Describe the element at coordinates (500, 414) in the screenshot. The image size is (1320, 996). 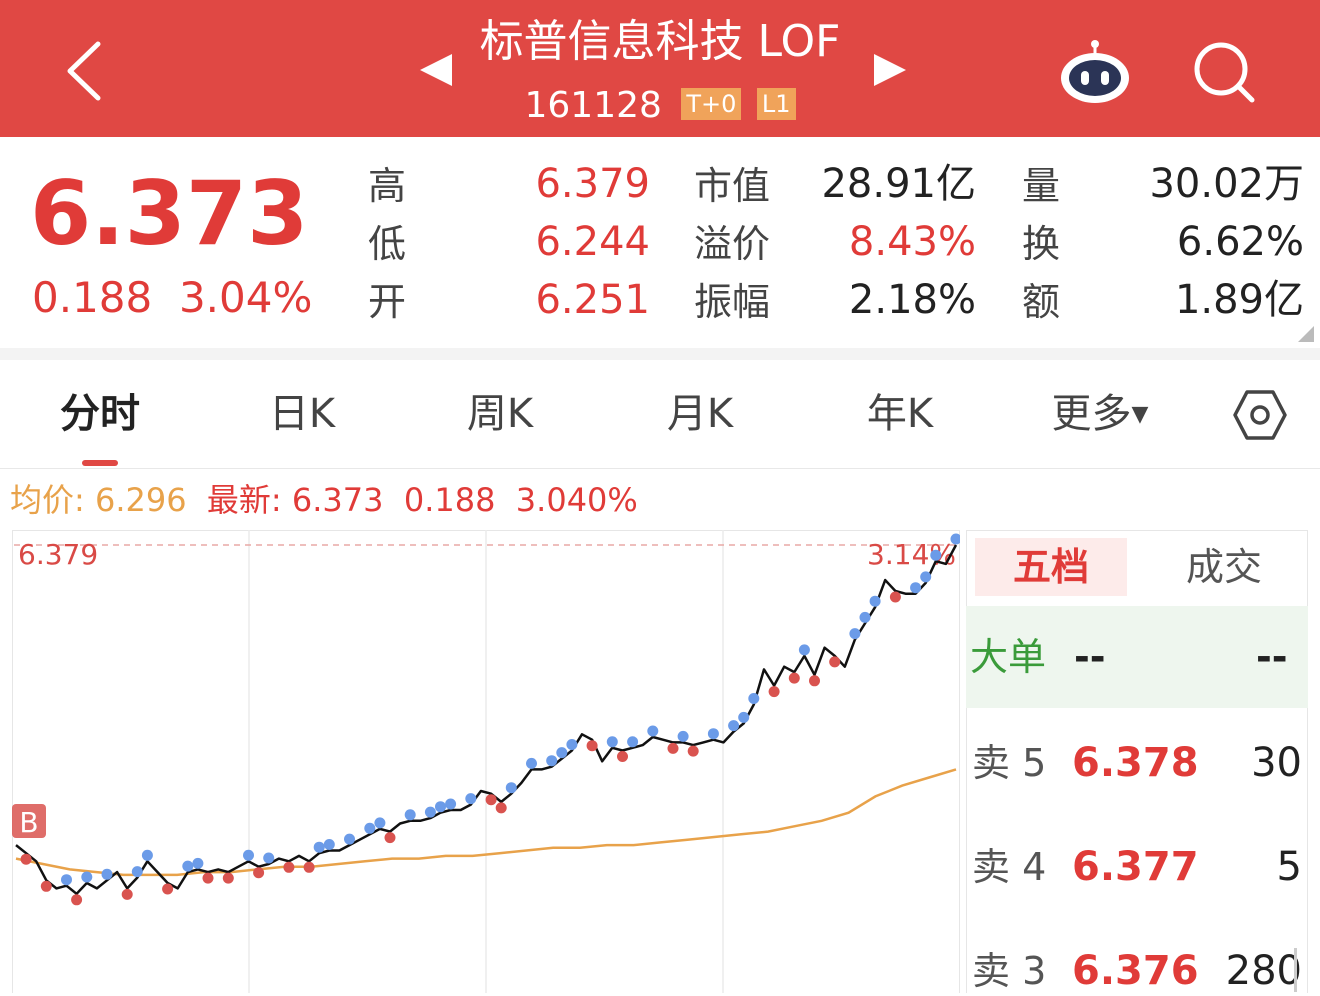
I see `tab-weekly-k: 周K` at that location.